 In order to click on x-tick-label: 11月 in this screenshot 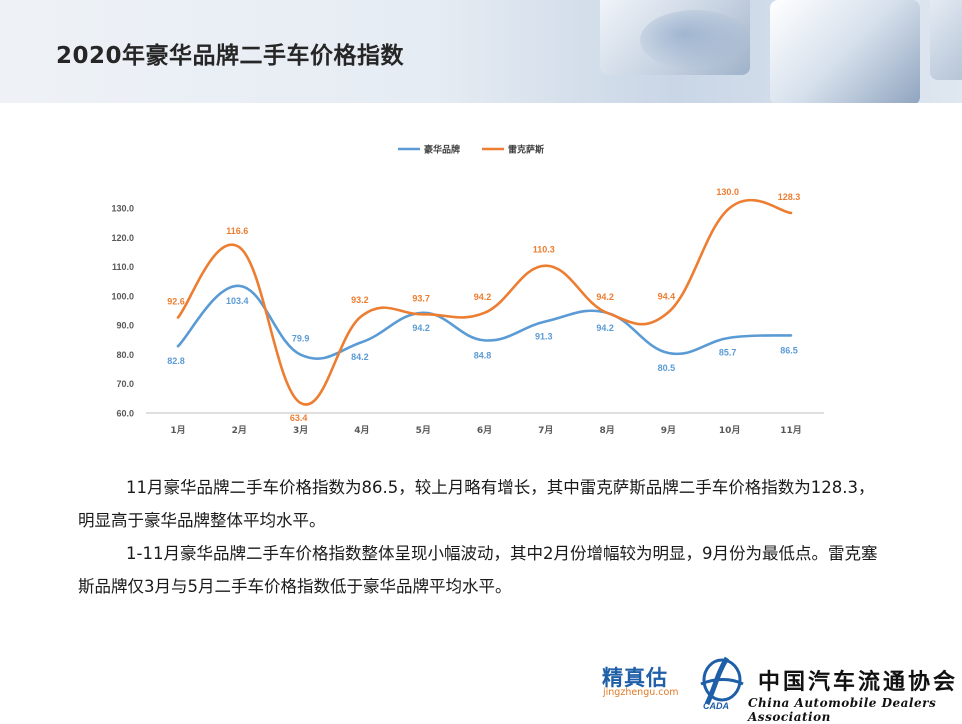, I will do `click(791, 430)`.